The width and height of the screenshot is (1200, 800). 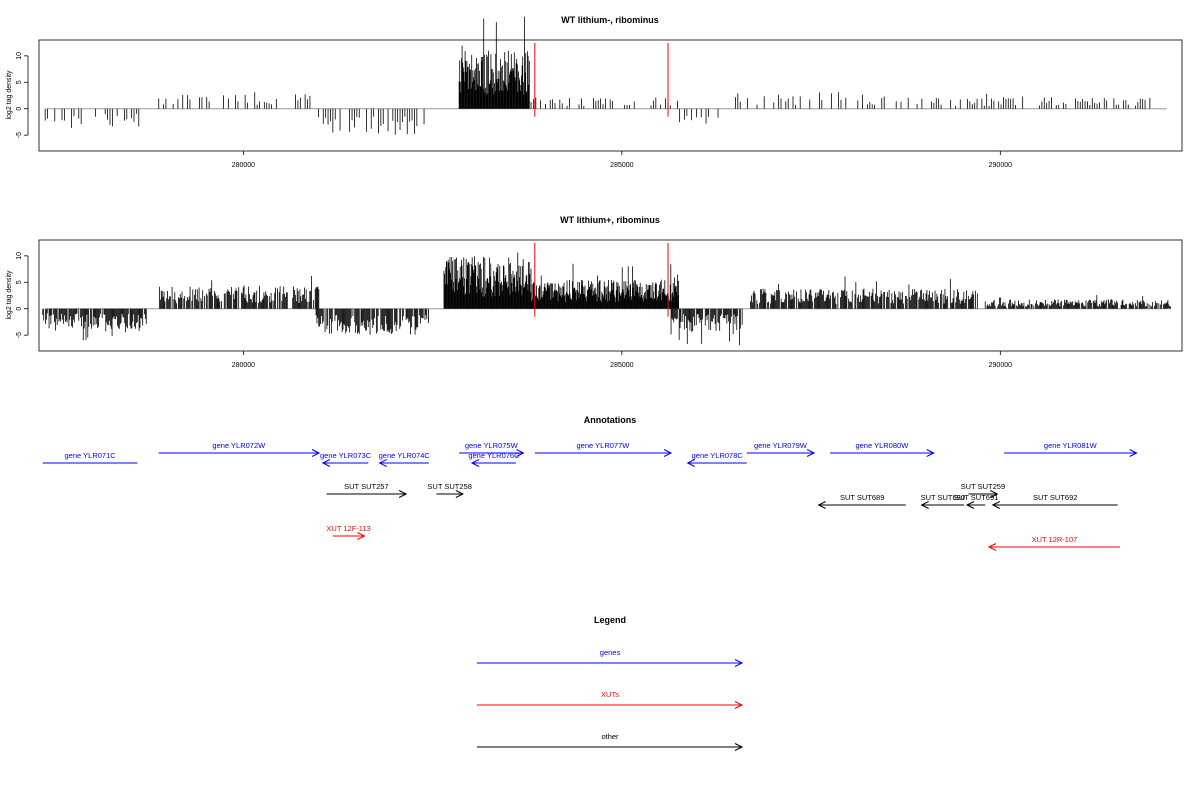 I want to click on feature-label: gene YLR079W, so click(x=781, y=445).